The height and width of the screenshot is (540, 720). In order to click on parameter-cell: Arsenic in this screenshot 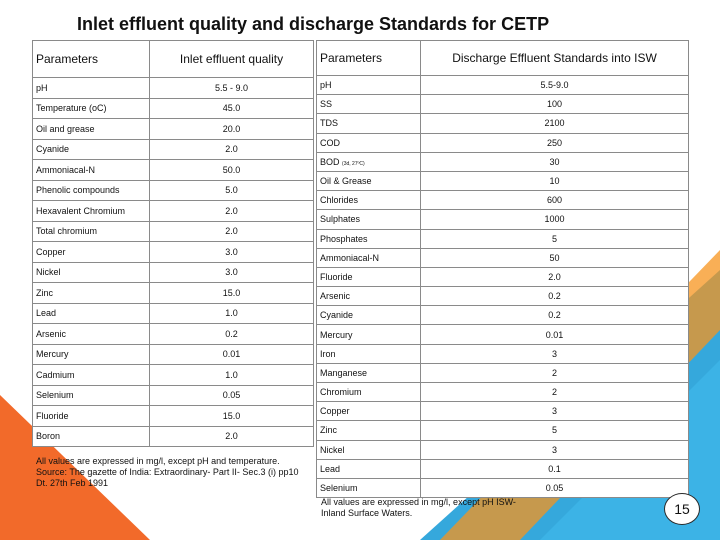, I will do `click(368, 296)`.